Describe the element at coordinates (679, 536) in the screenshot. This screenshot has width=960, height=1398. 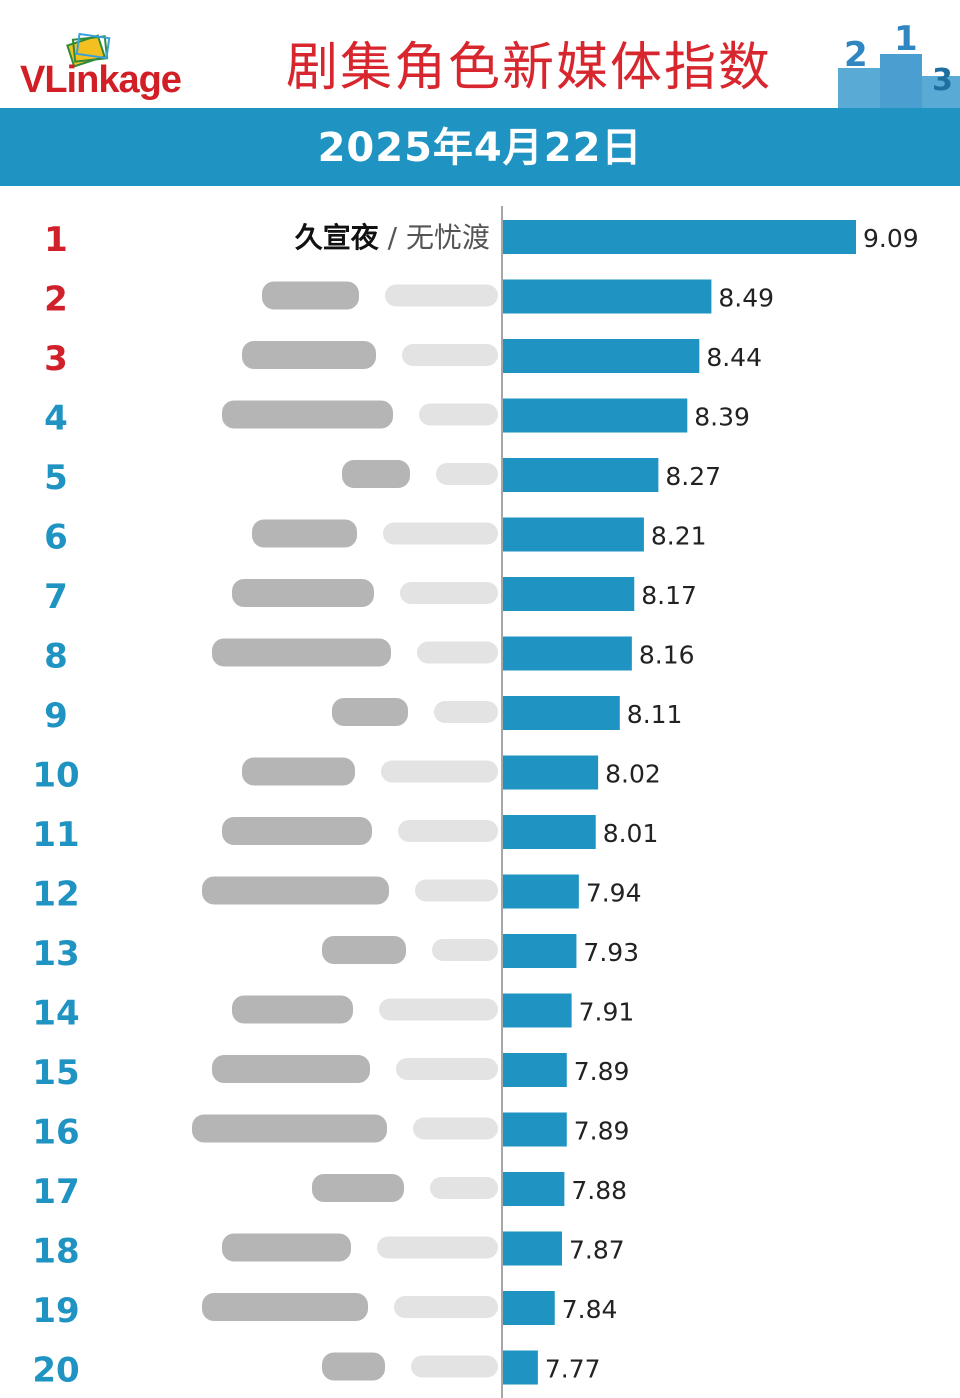
I see `value-label: 8.21` at that location.